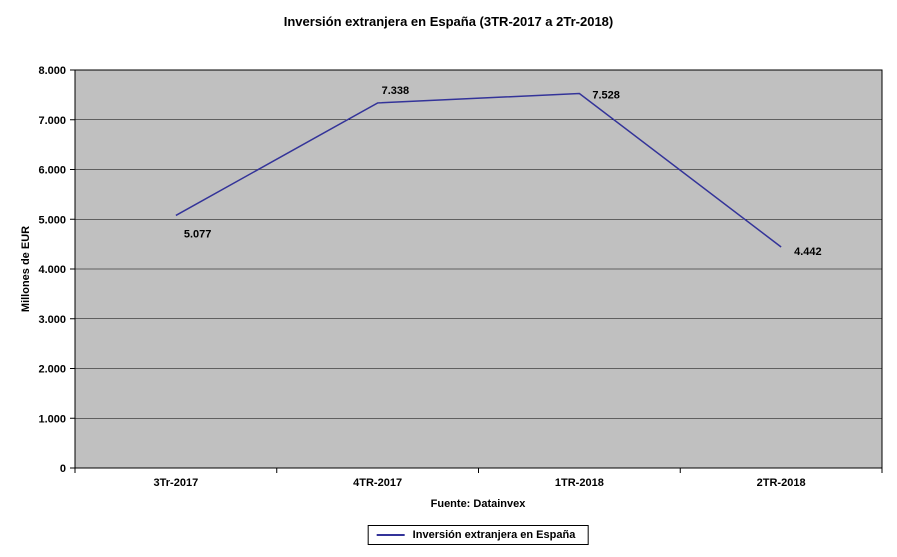 The image size is (897, 557). Describe the element at coordinates (52, 71) in the screenshot. I see `y-tick-label: 8.000` at that location.